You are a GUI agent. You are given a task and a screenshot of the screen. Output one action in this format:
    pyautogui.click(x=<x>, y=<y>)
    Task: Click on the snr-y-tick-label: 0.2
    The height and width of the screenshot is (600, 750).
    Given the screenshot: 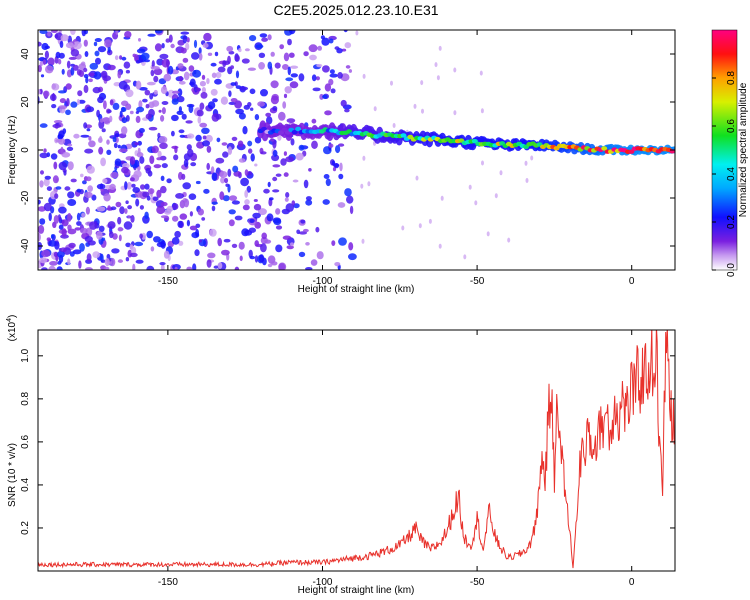 What is the action you would take?
    pyautogui.click(x=25, y=528)
    